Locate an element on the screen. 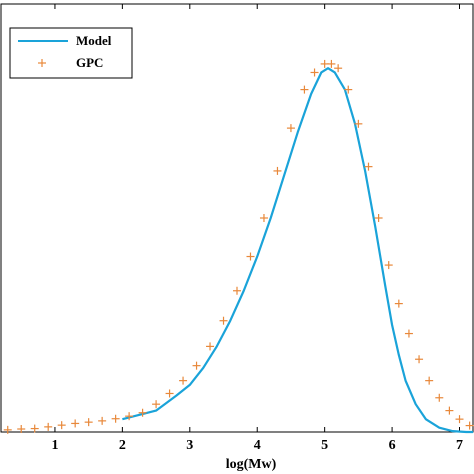  x-tick-label: 5 is located at coordinates (324, 445).